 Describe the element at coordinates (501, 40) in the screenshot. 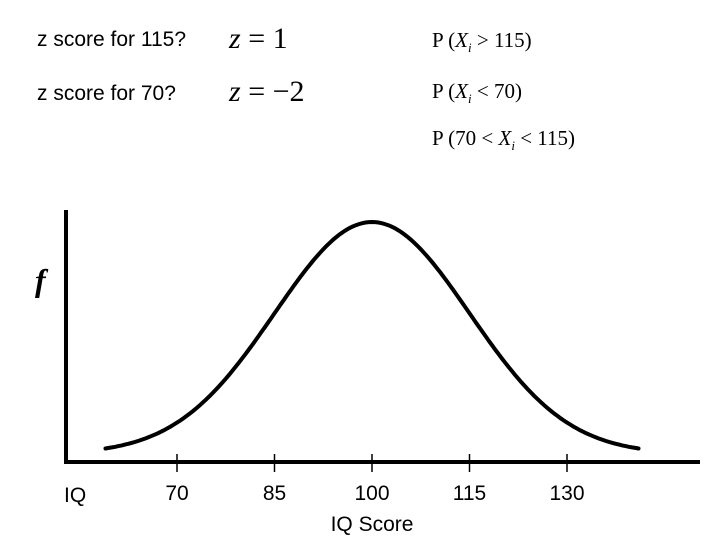

I see `prob-rest: > 115)` at that location.